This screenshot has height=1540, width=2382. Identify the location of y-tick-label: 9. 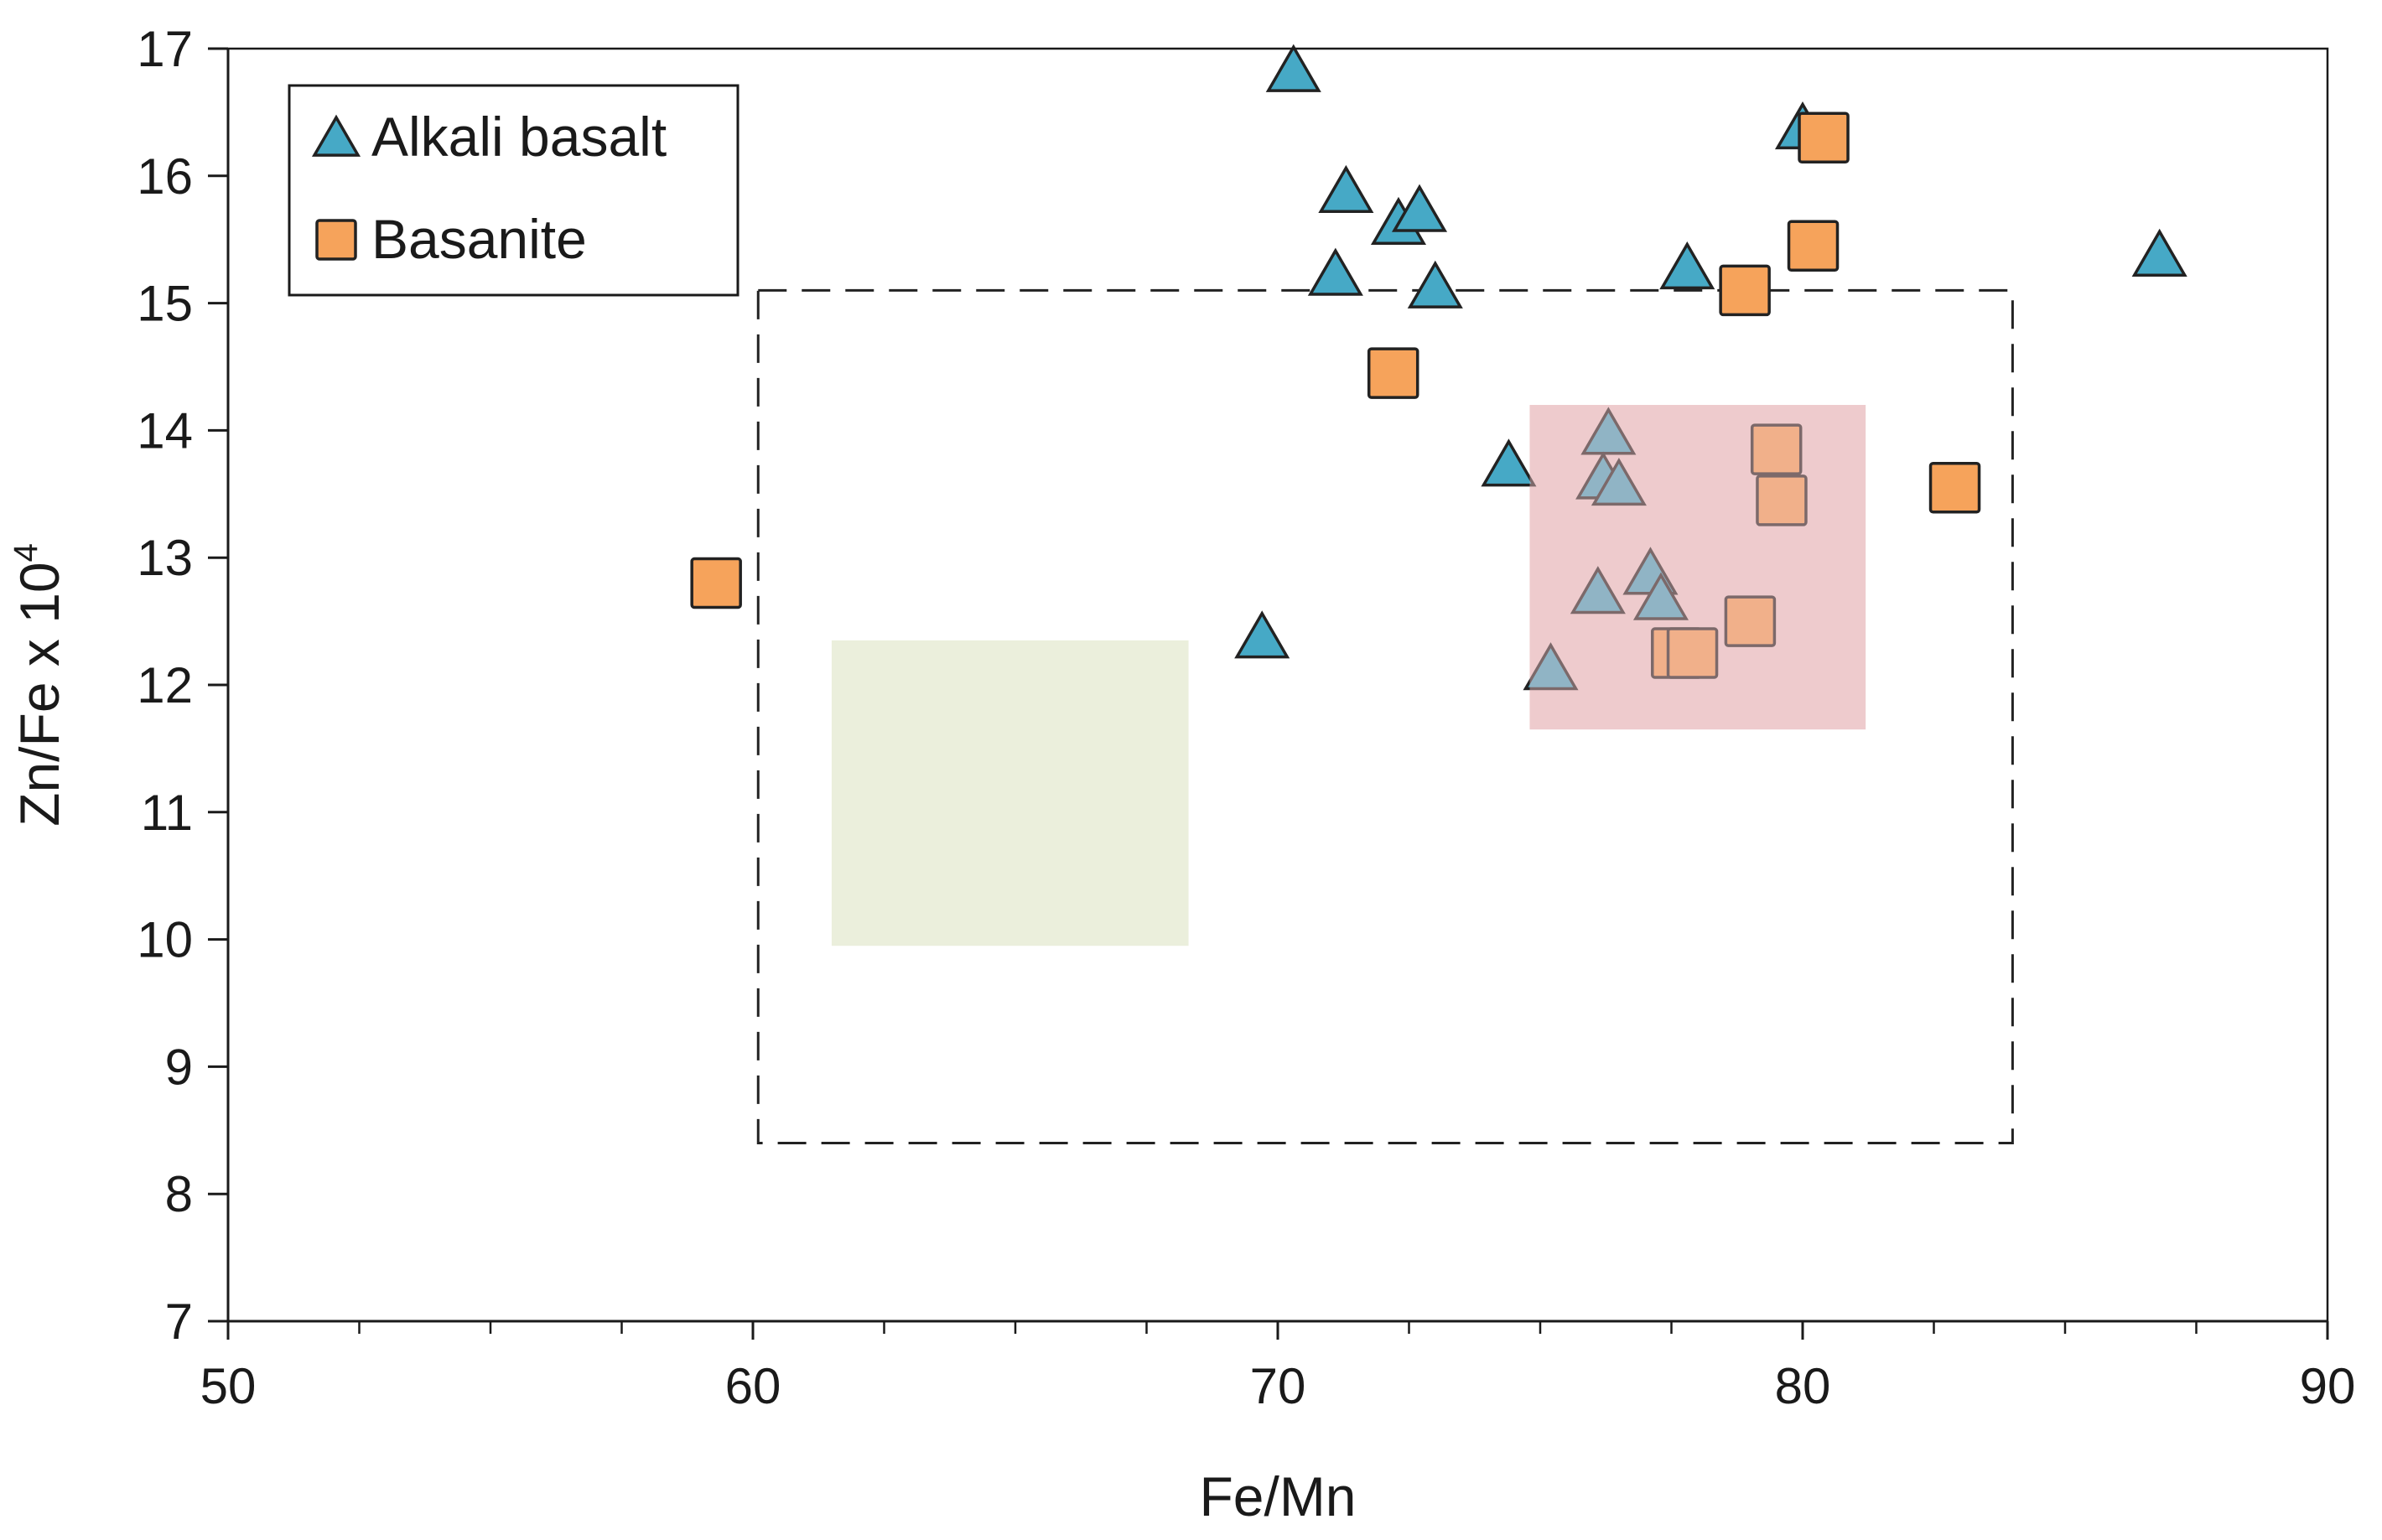
(179, 1067).